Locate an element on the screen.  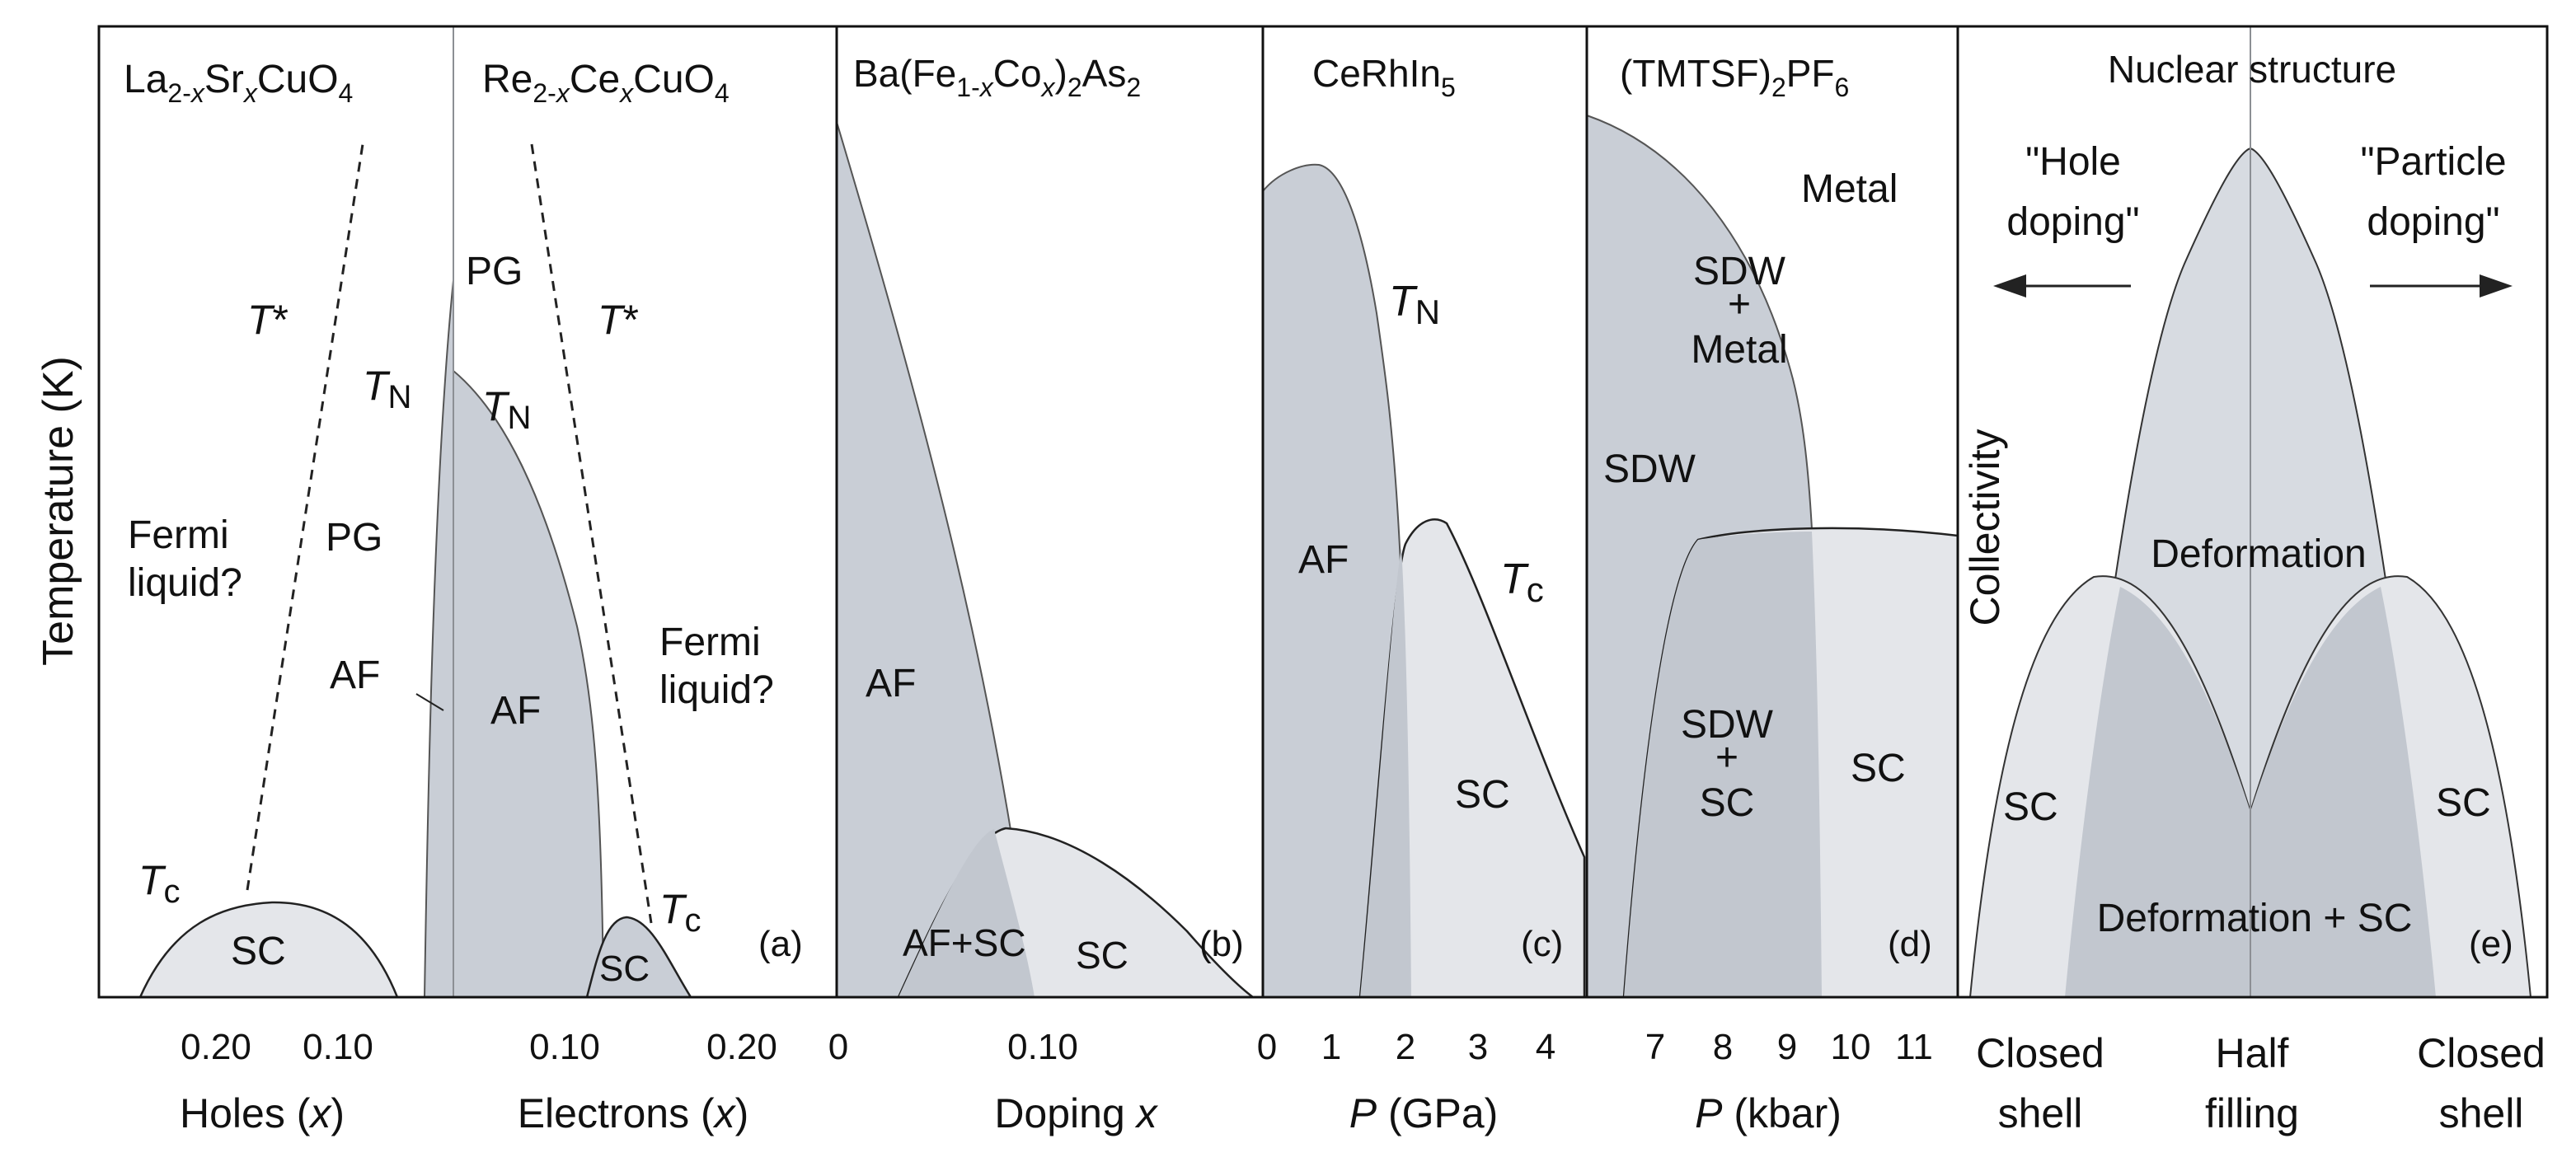
label-af-bfca: AF is located at coordinates (891, 683).